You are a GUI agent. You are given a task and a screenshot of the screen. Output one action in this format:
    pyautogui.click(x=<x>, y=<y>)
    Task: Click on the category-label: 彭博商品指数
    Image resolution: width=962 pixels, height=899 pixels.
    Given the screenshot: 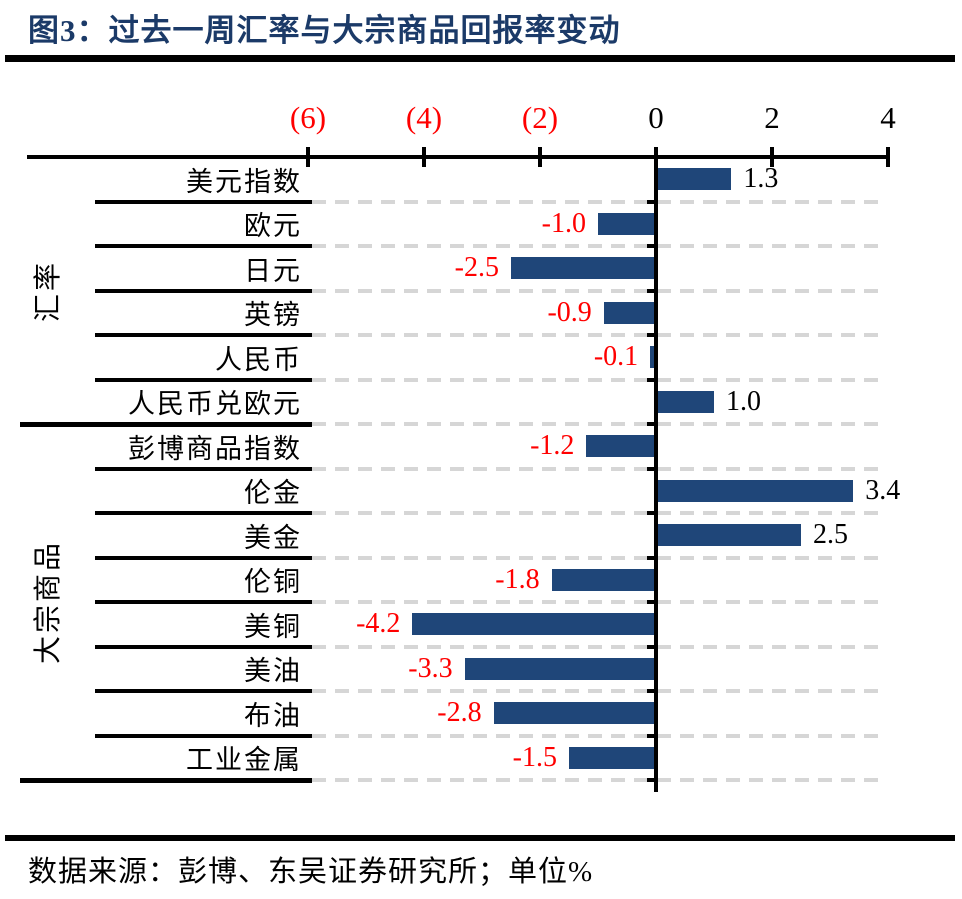 What is the action you would take?
    pyautogui.click(x=215, y=448)
    